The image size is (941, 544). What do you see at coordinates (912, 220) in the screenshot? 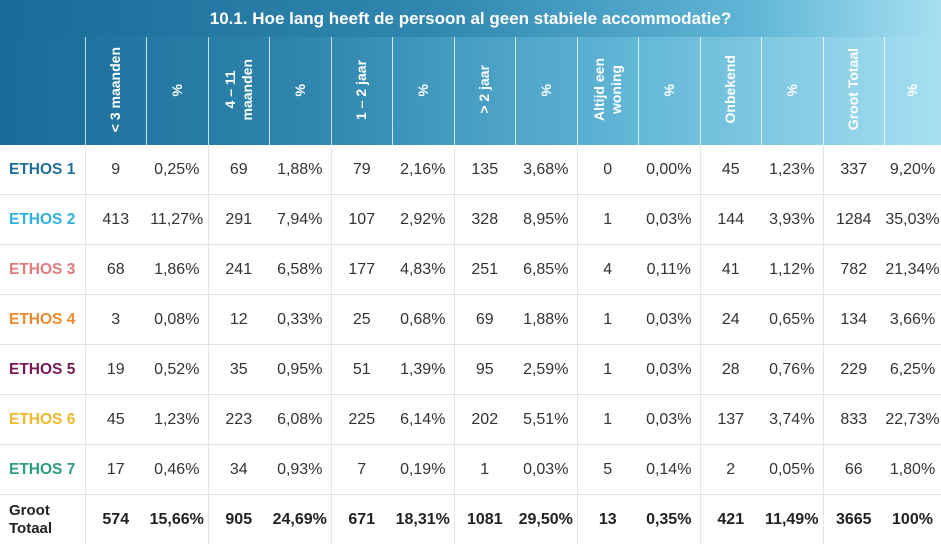
I see `percent-cell: 35,03%` at bounding box center [912, 220].